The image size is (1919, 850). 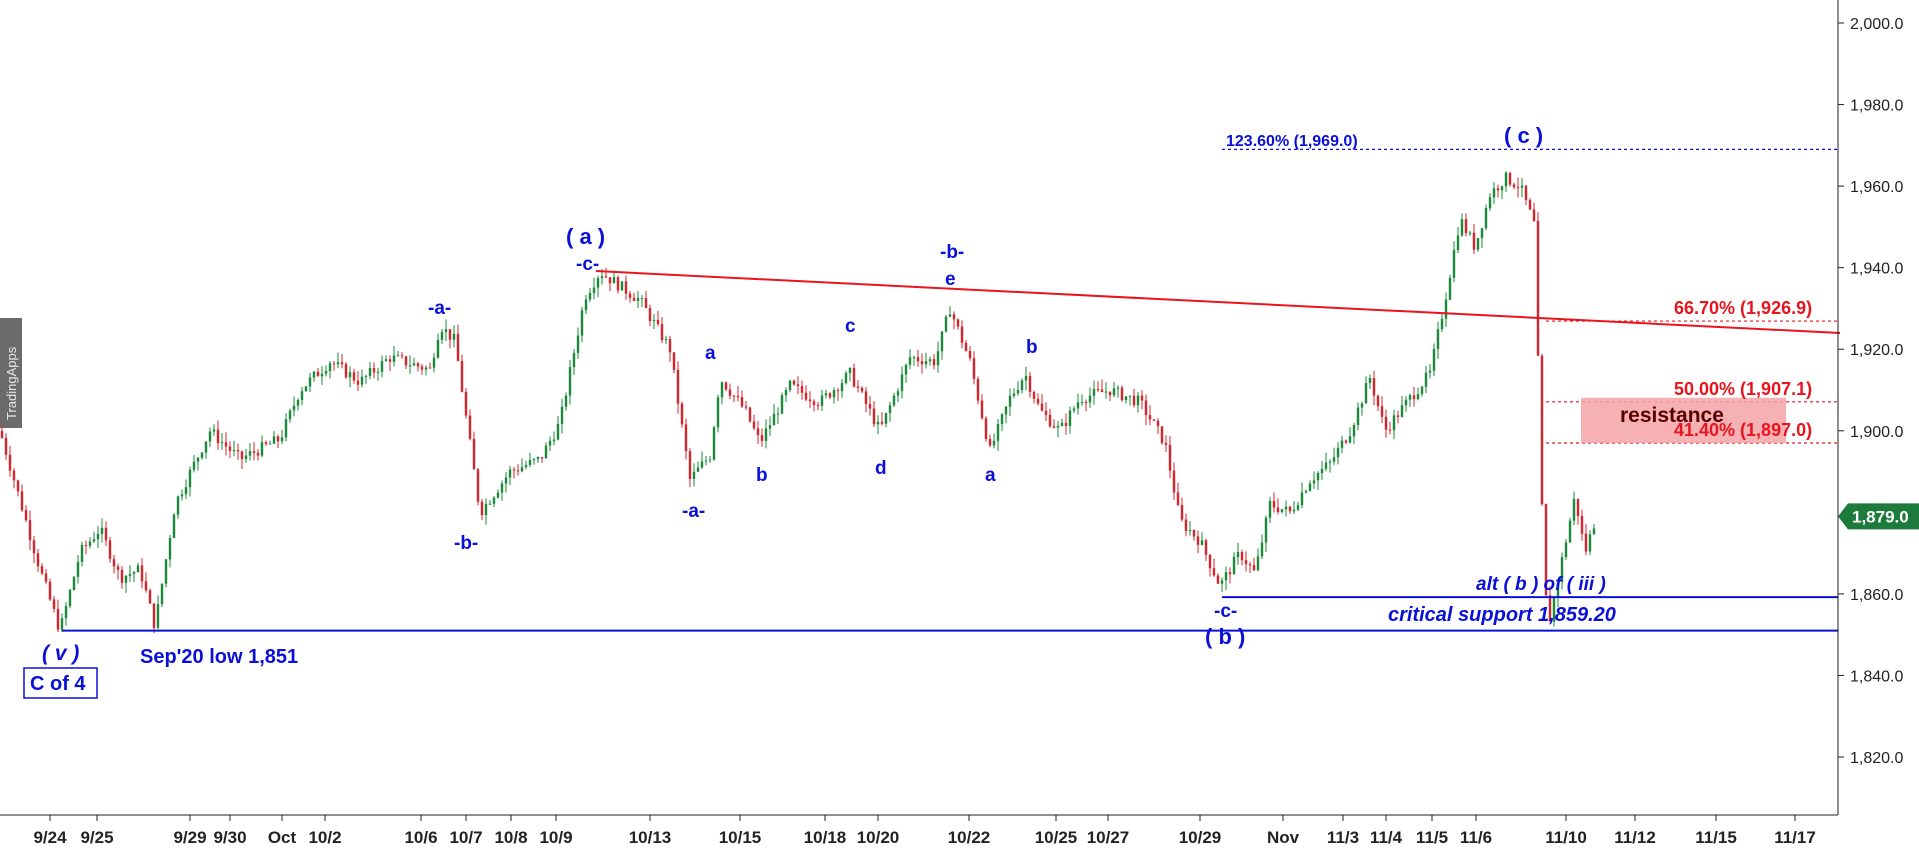 I want to click on wave-b-minus-1: -b-, so click(x=466, y=543).